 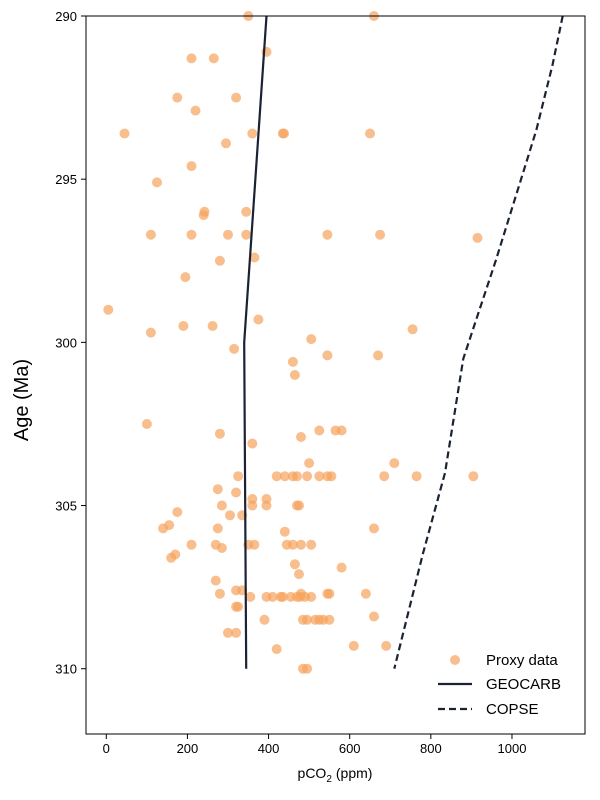 What do you see at coordinates (455, 660) in the screenshot?
I see `legend-proxy-marker` at bounding box center [455, 660].